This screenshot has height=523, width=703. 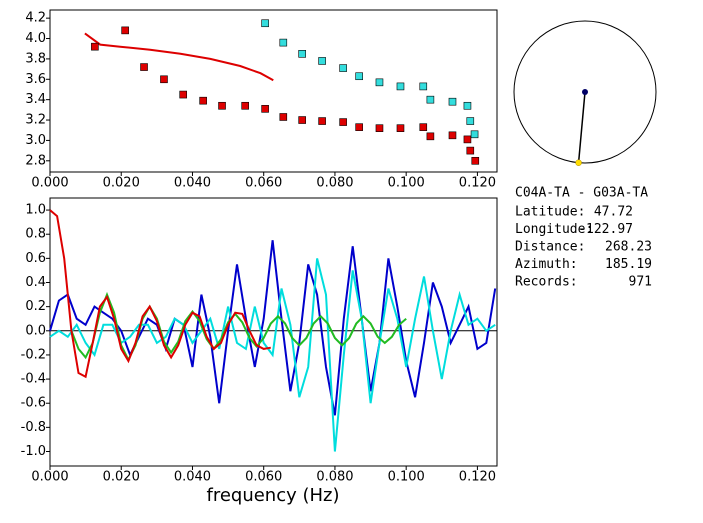 What do you see at coordinates (35, 58) in the screenshot?
I see `y-tick-label: 3.8` at bounding box center [35, 58].